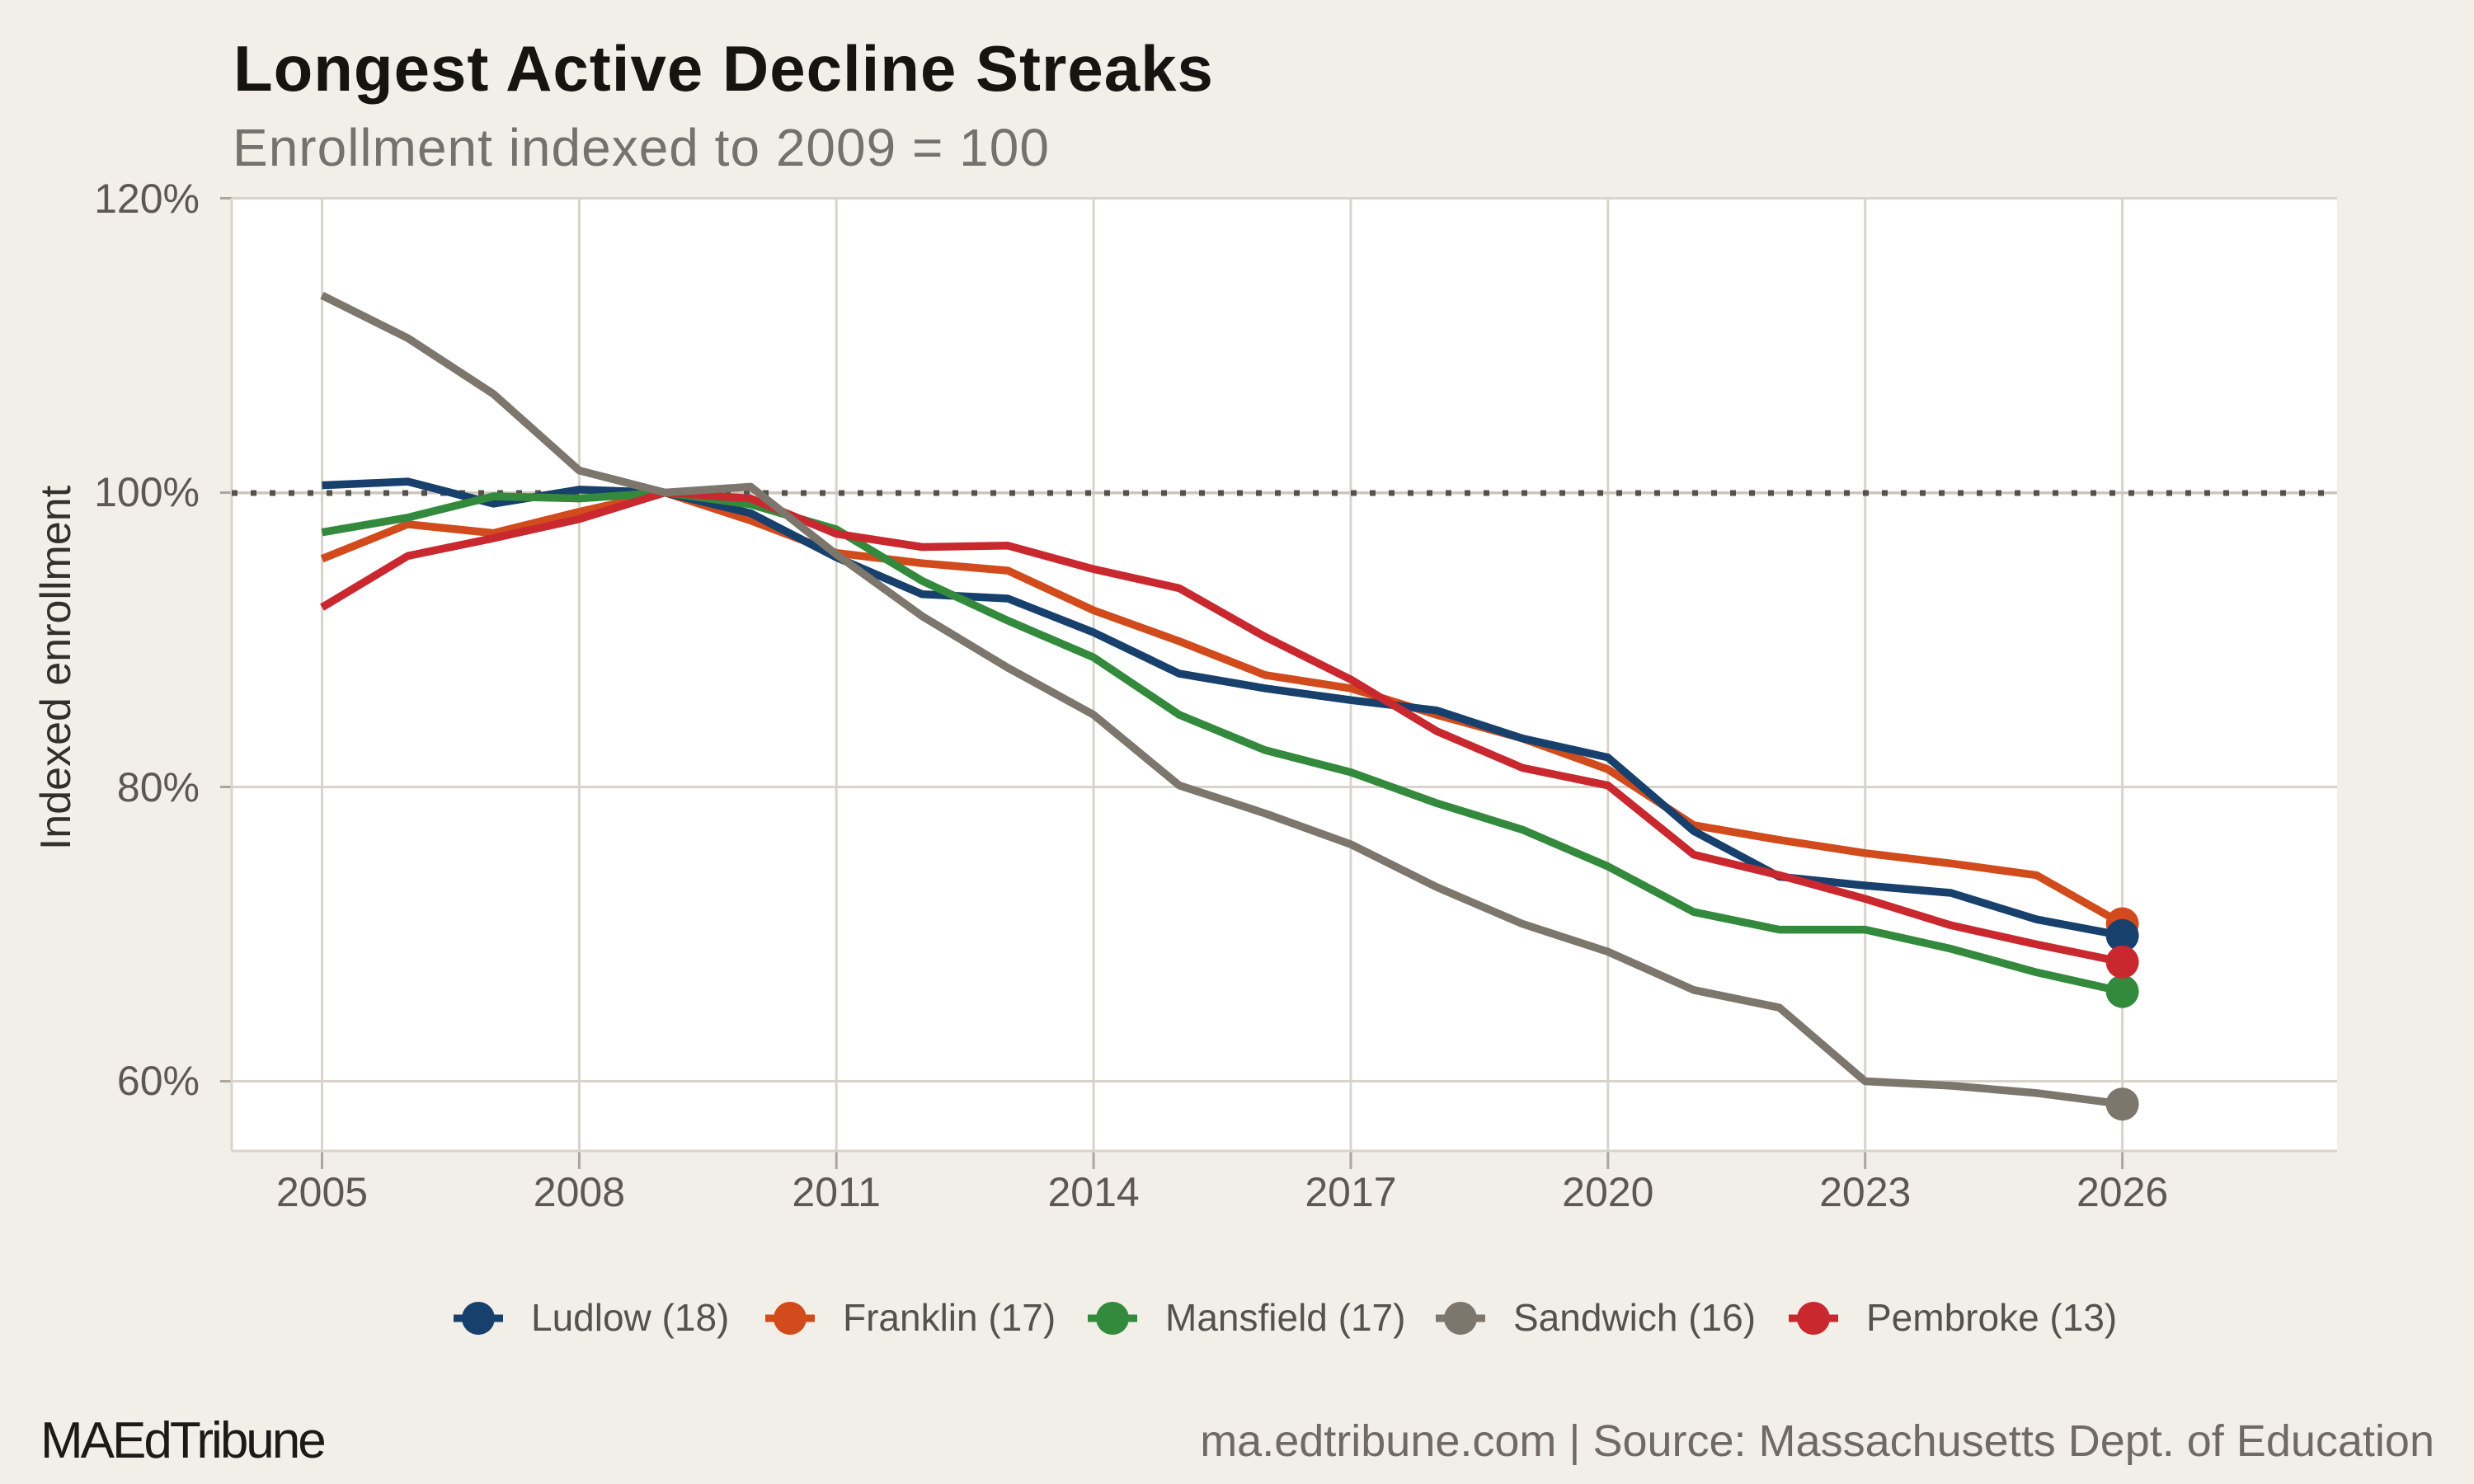 The height and width of the screenshot is (1484, 2474). I want to click on svg-text: Pembroke (13), so click(1991, 1317).